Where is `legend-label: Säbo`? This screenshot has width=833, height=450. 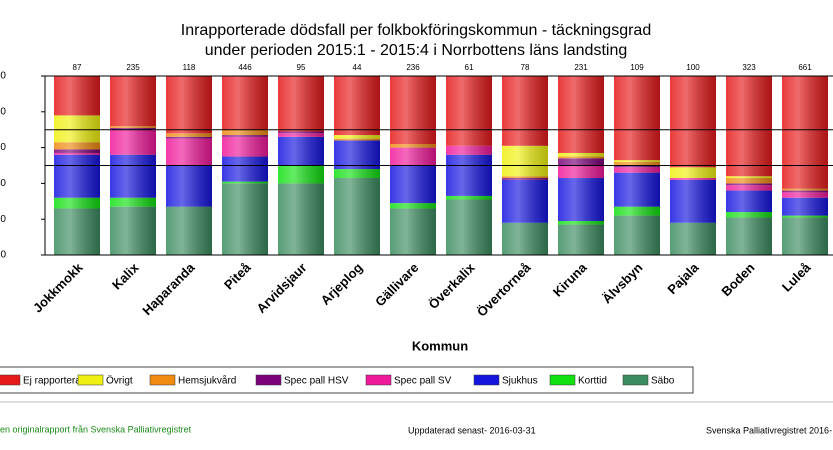 legend-label: Säbo is located at coordinates (663, 381).